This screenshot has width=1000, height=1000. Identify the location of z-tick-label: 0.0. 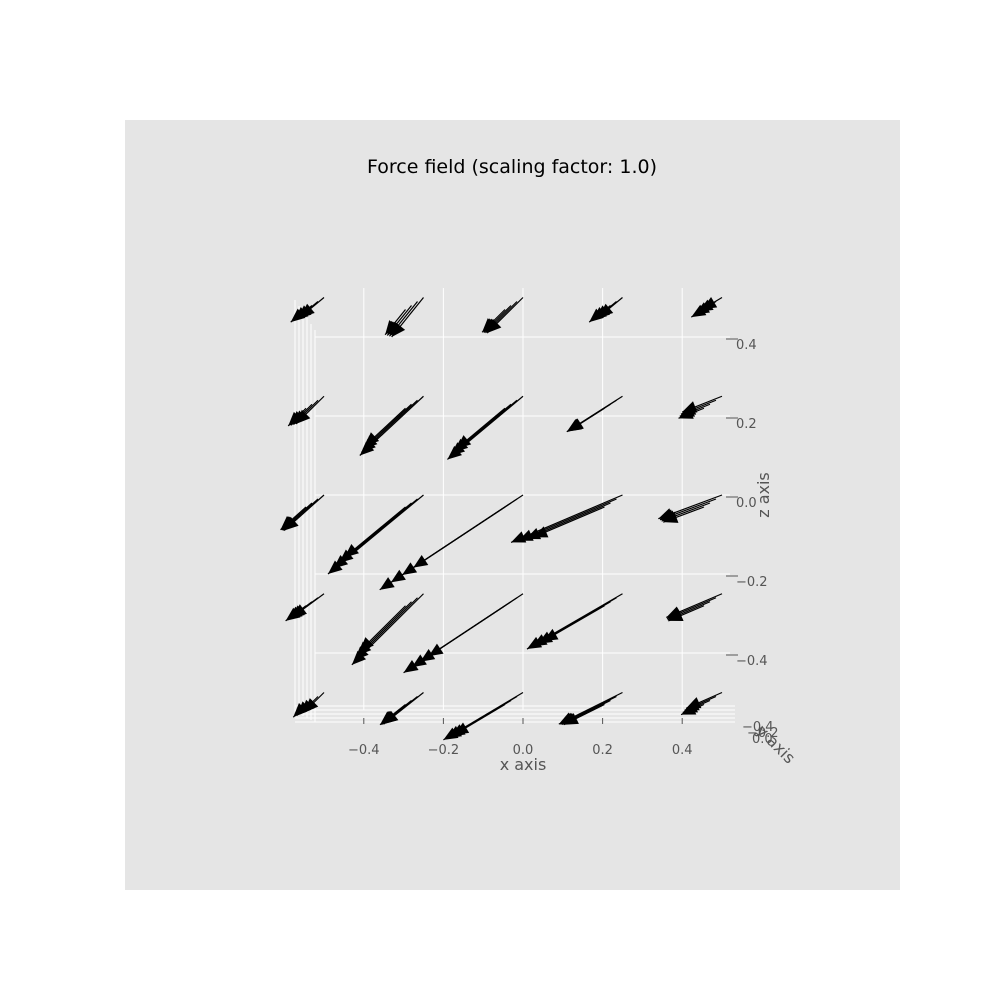
(746, 503).